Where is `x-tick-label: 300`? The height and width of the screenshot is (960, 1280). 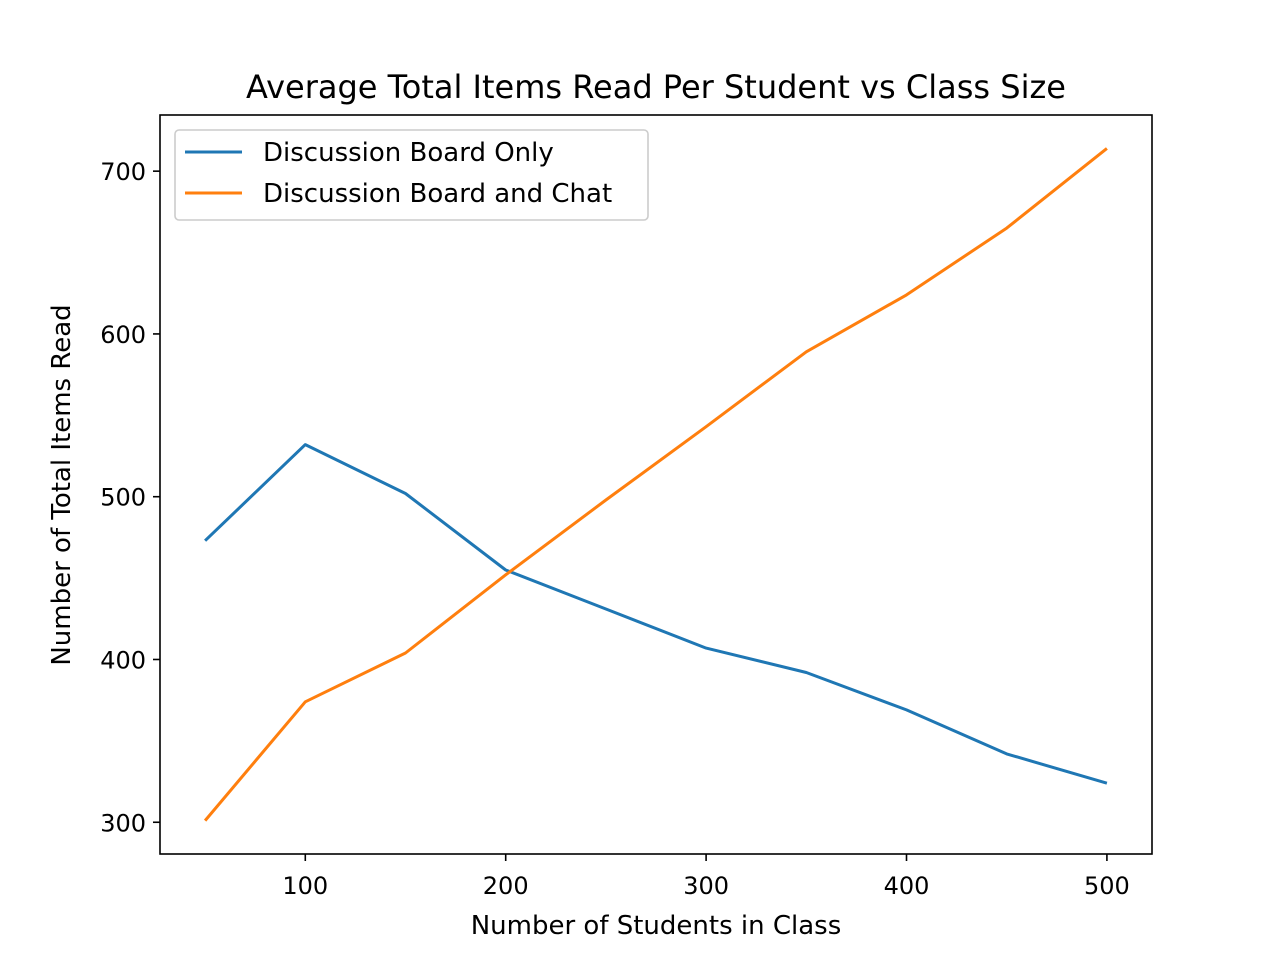
x-tick-label: 300 is located at coordinates (706, 886).